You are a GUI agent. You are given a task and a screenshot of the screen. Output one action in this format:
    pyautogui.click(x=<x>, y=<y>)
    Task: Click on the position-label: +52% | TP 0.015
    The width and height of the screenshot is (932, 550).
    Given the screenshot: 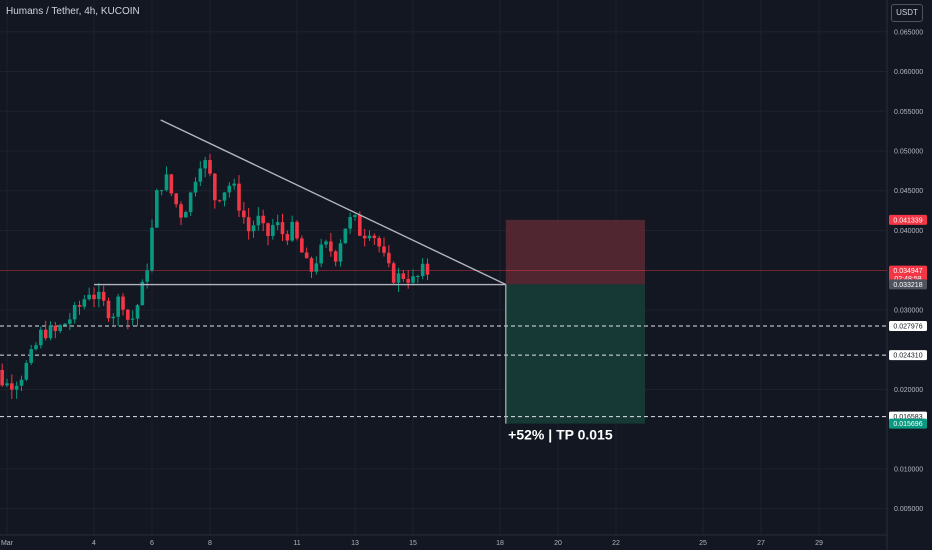 What is the action you would take?
    pyautogui.click(x=560, y=435)
    